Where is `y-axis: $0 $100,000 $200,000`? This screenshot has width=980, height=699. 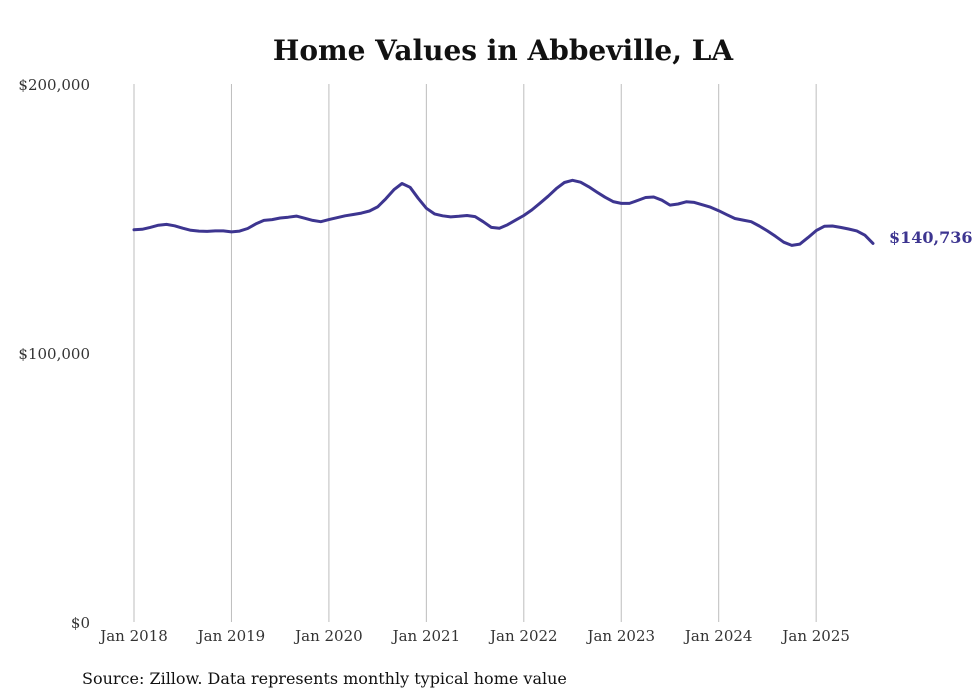
y-axis: $0 $100,000 $200,000 is located at coordinates (54, 354).